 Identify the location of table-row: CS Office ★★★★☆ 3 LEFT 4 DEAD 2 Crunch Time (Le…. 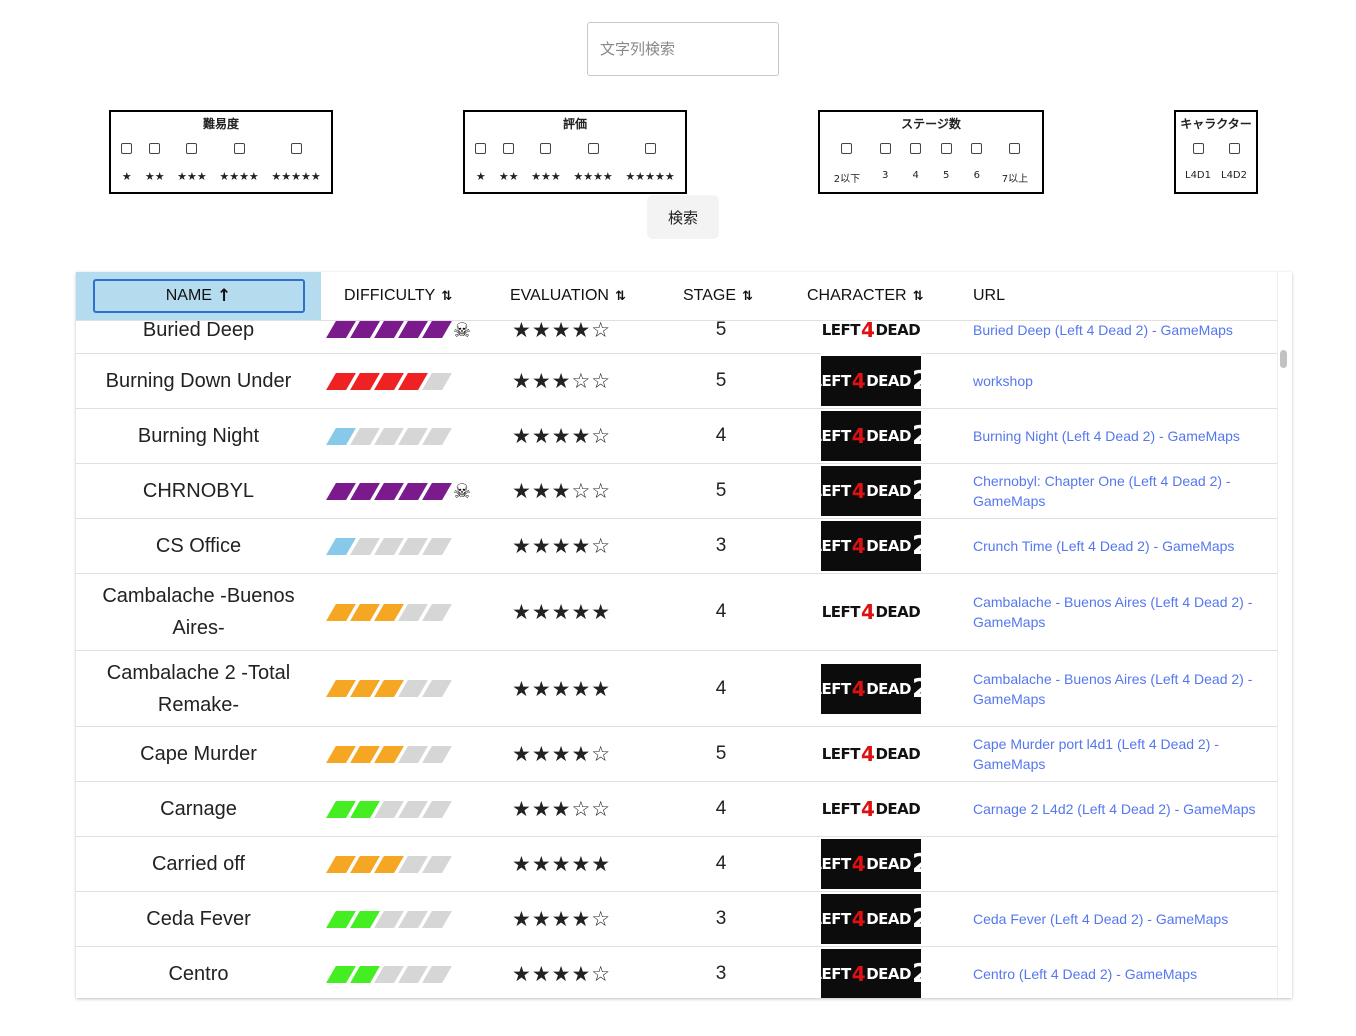
(676, 546).